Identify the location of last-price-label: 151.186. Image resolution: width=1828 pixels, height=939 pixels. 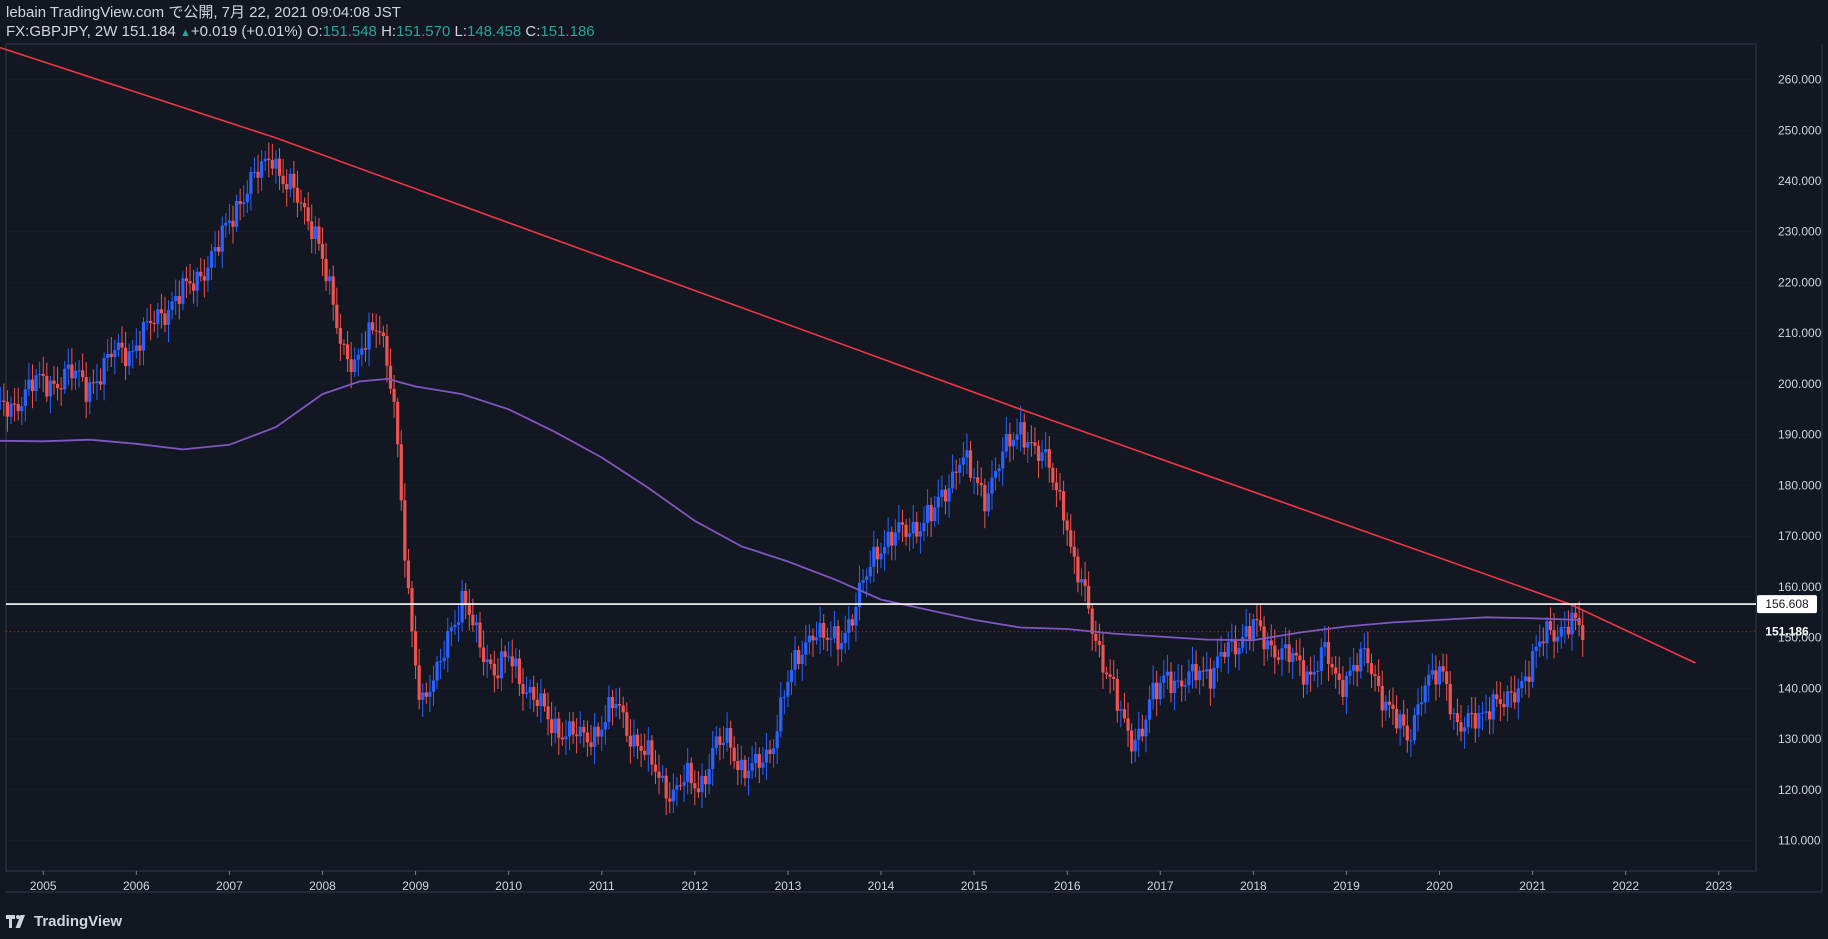
(1787, 632).